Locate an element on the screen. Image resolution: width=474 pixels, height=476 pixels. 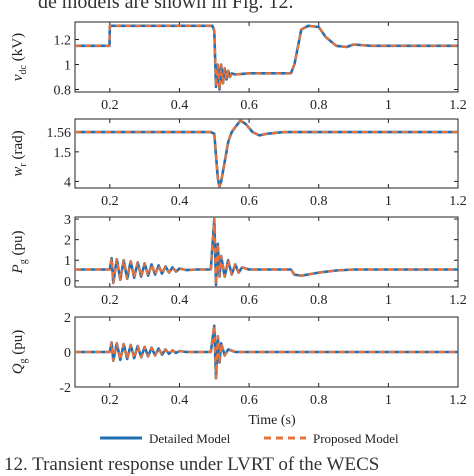
top-text-fragment: de models are shown in Fig. 12. is located at coordinates (166, 6).